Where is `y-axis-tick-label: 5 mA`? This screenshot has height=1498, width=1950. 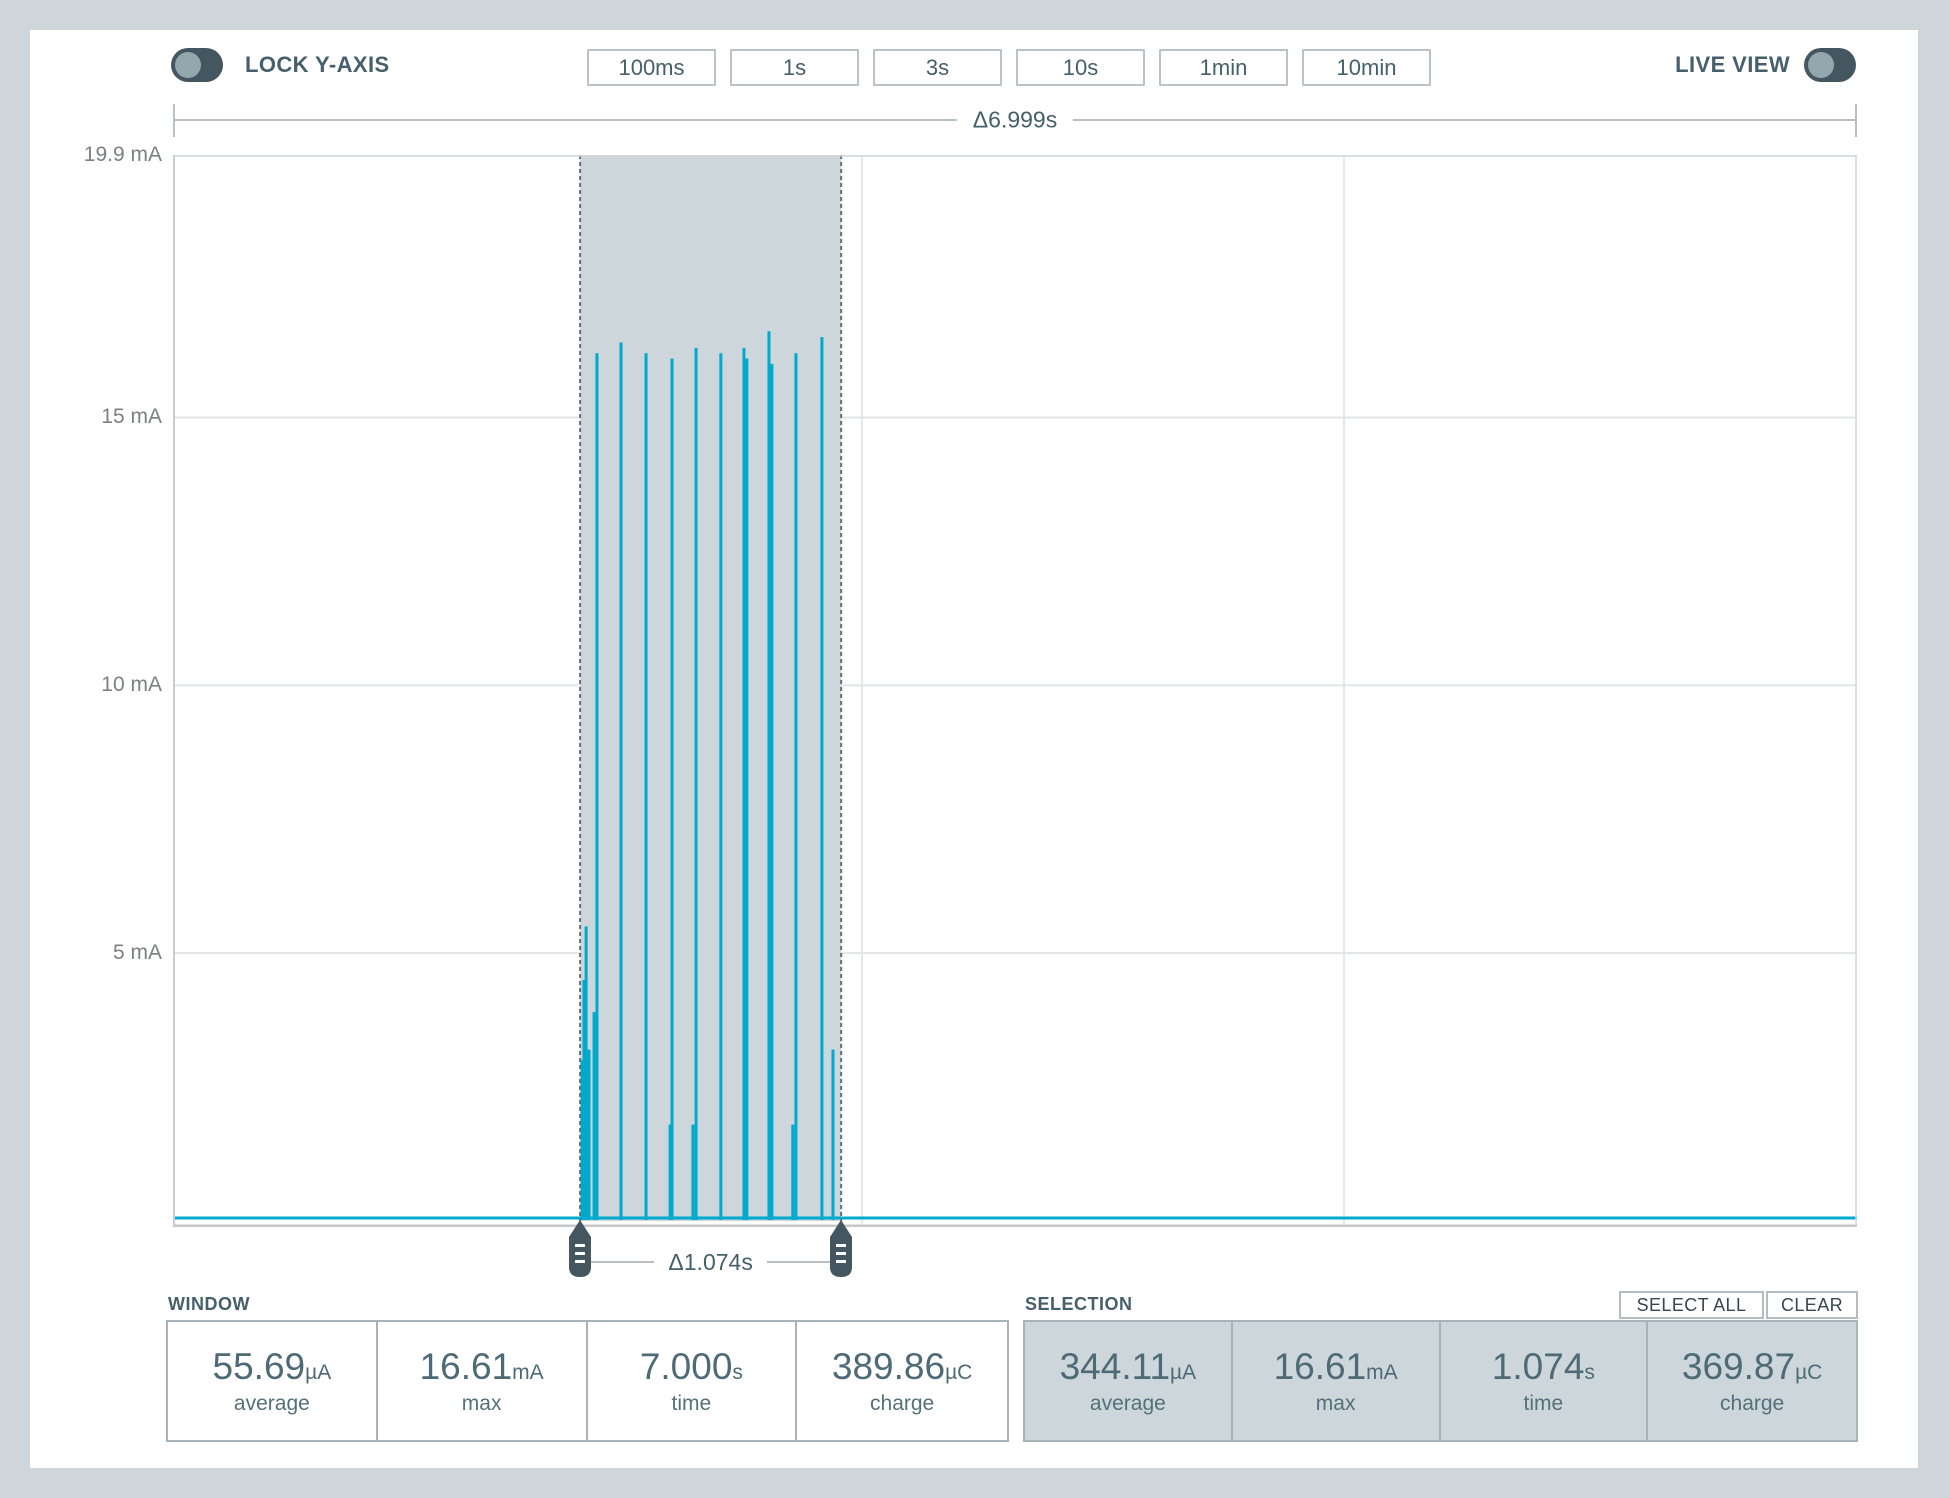 y-axis-tick-label: 5 mA is located at coordinates (137, 953).